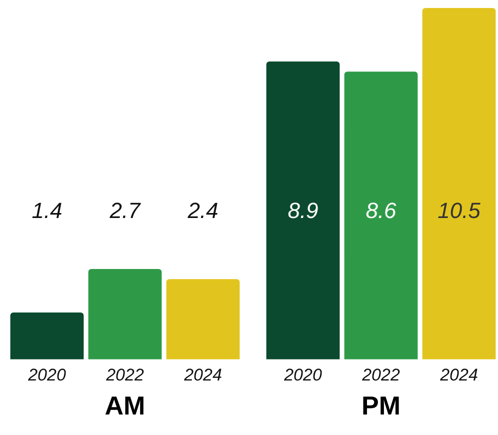 The image size is (498, 435). I want to click on data-label: 2.7, so click(125, 210).